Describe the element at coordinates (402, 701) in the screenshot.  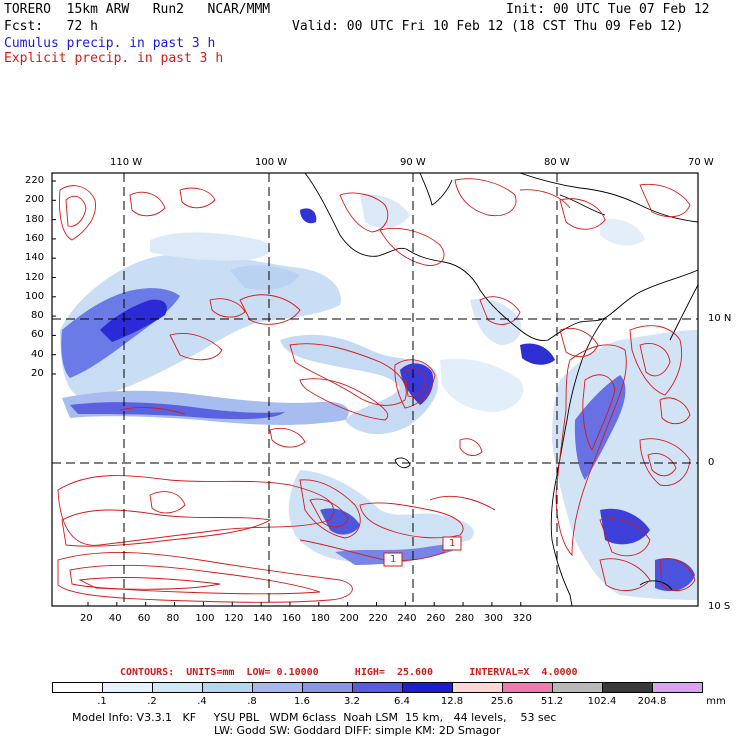
I see `legend-level-label: 6.4` at that location.